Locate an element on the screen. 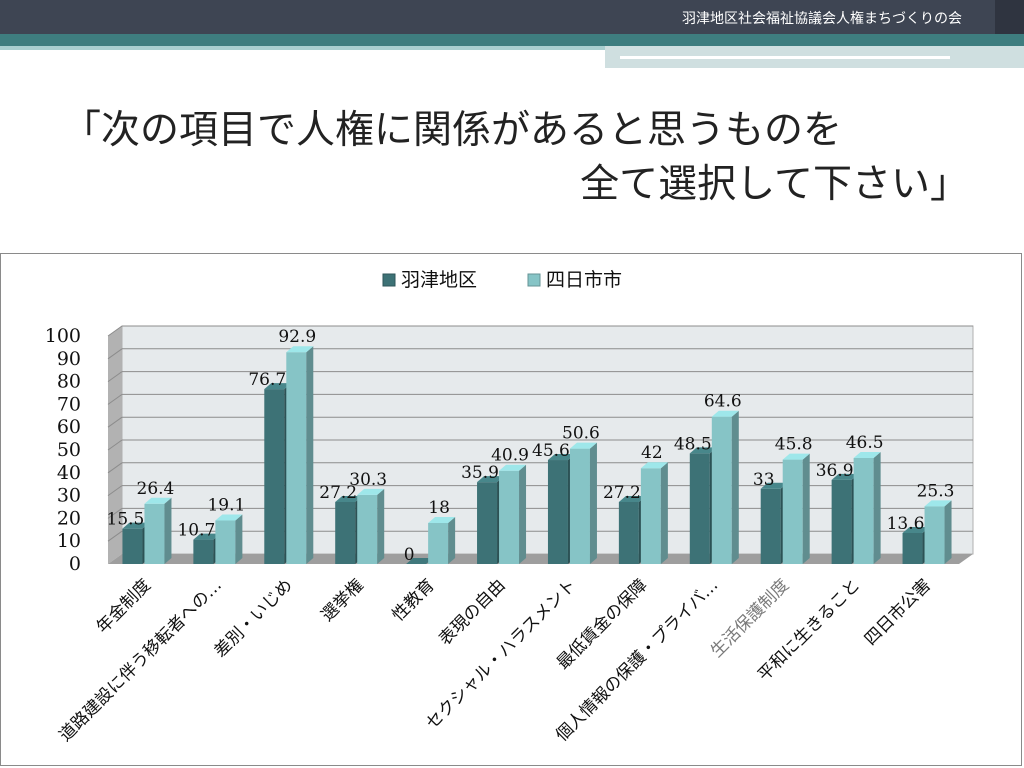  x-category-label: 四日市公害 is located at coordinates (898, 612).